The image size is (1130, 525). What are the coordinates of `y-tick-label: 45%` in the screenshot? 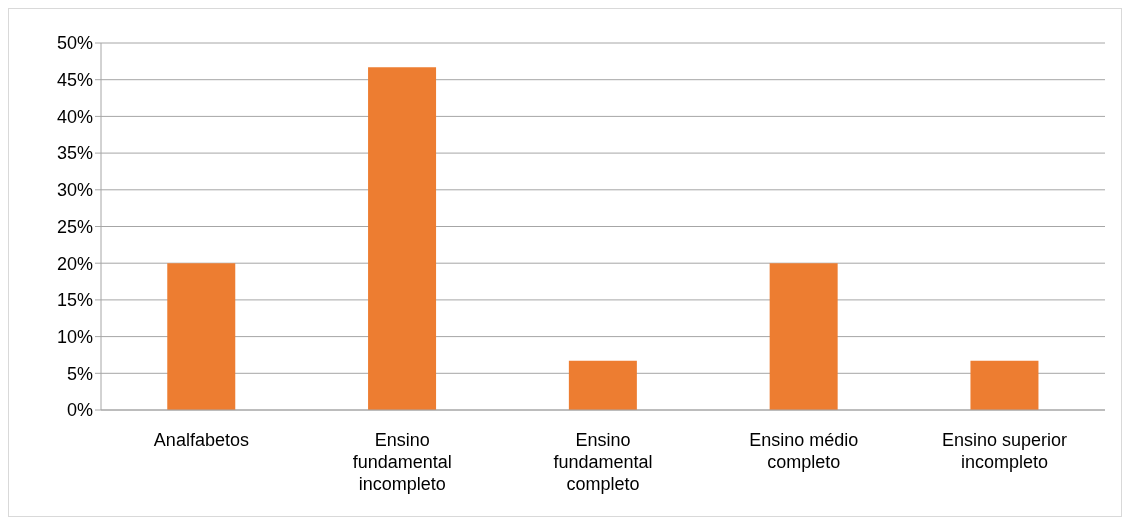 It's located at (74, 80).